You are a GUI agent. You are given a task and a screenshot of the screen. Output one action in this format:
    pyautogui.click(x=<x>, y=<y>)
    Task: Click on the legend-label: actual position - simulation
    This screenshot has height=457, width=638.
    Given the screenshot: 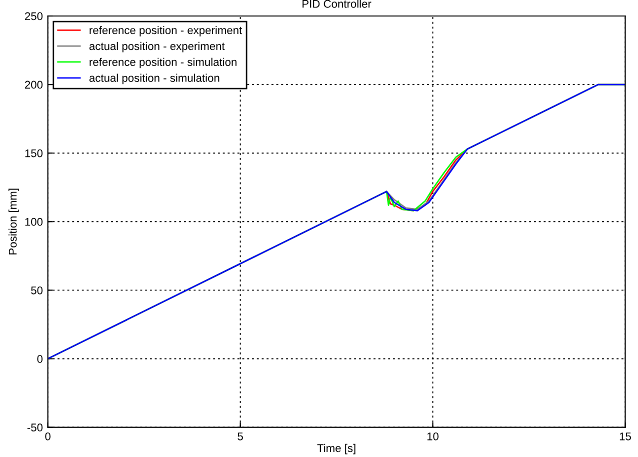 What is the action you would take?
    pyautogui.click(x=154, y=79)
    